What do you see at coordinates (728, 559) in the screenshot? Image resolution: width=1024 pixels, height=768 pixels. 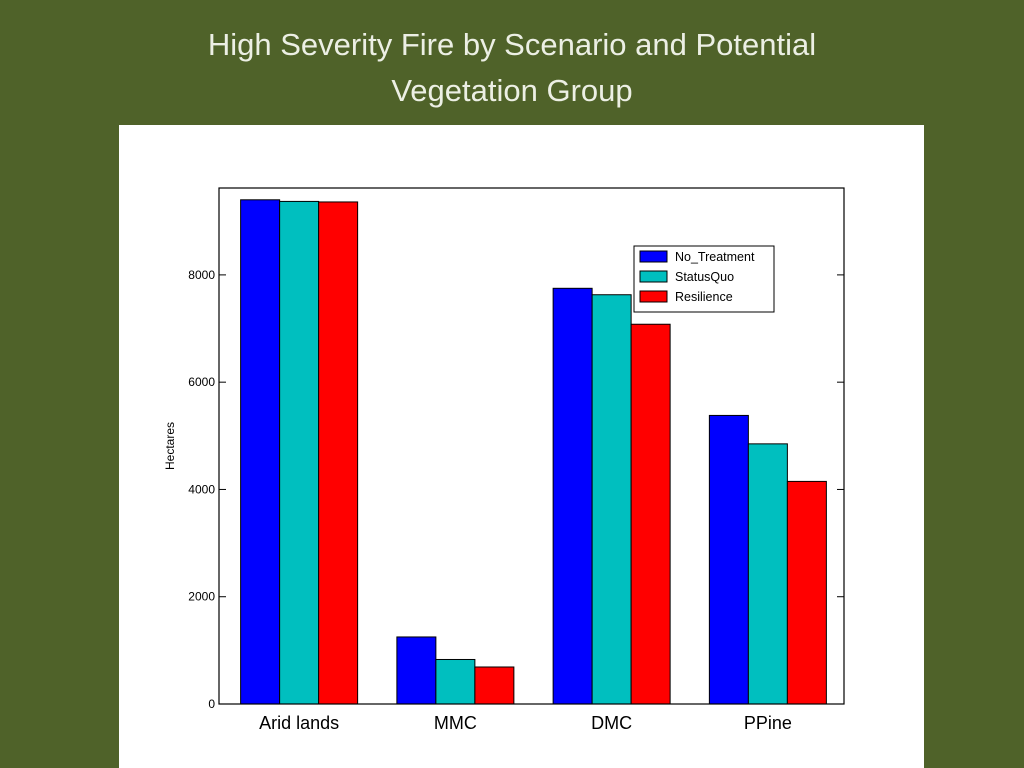 I see `bar-ppine-no_treatment` at bounding box center [728, 559].